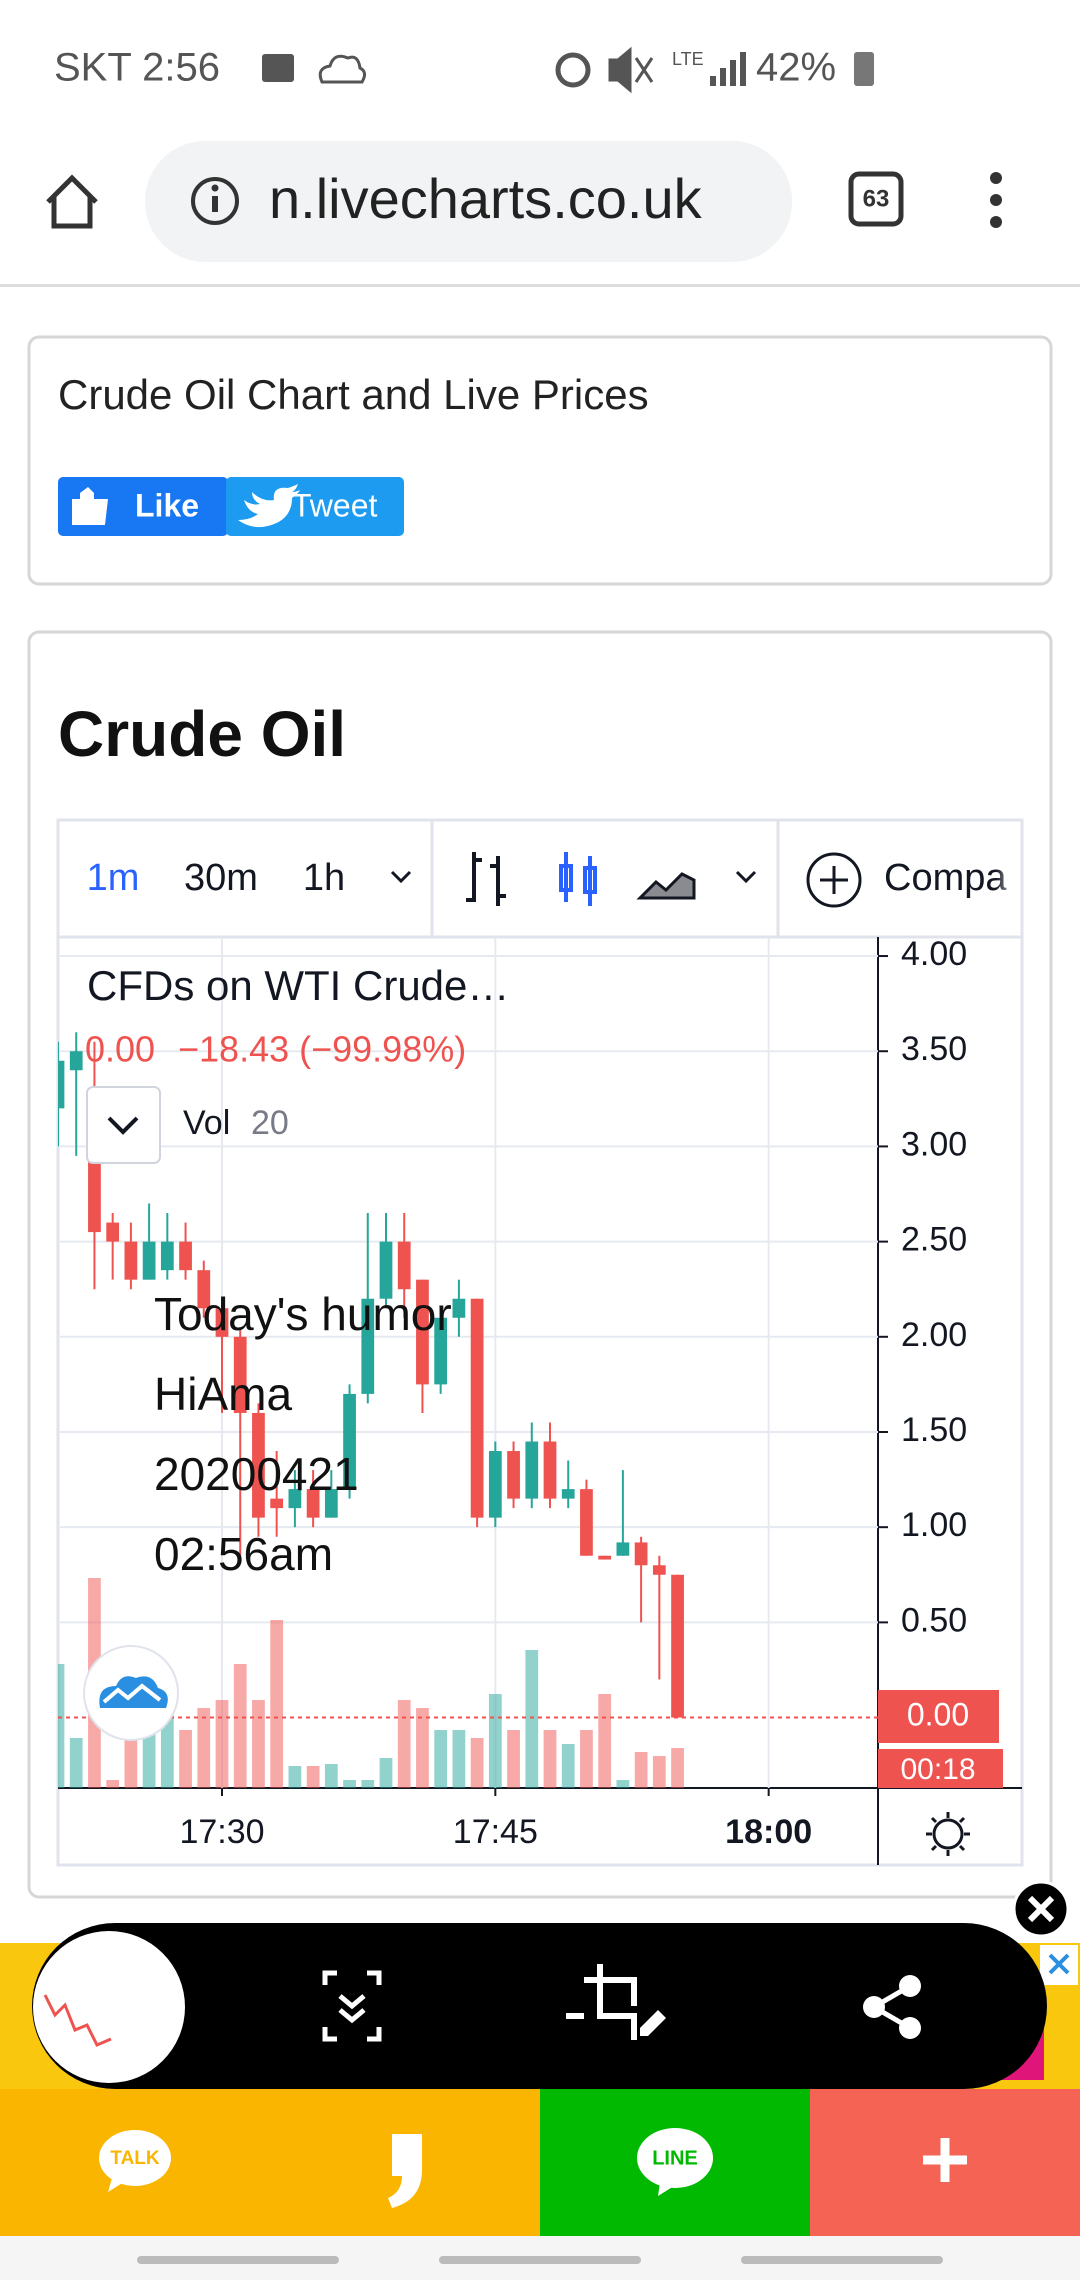 The image size is (1080, 2280). I want to click on ad-close, so click(1059, 1964).